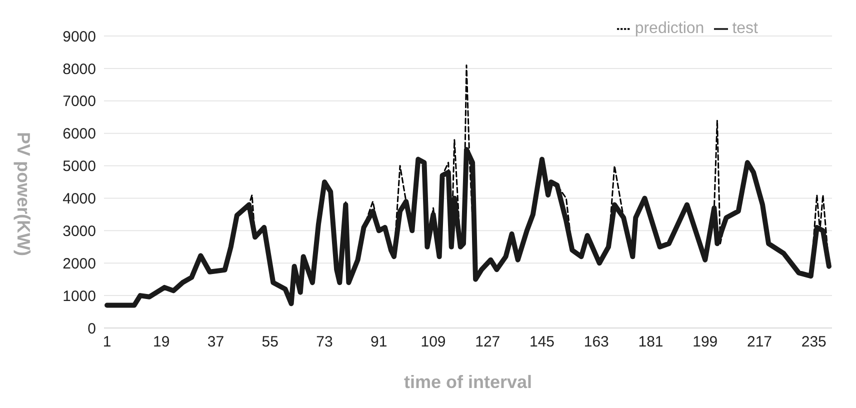 The width and height of the screenshot is (856, 408). What do you see at coordinates (379, 342) in the screenshot?
I see `x-tick-label: 91` at bounding box center [379, 342].